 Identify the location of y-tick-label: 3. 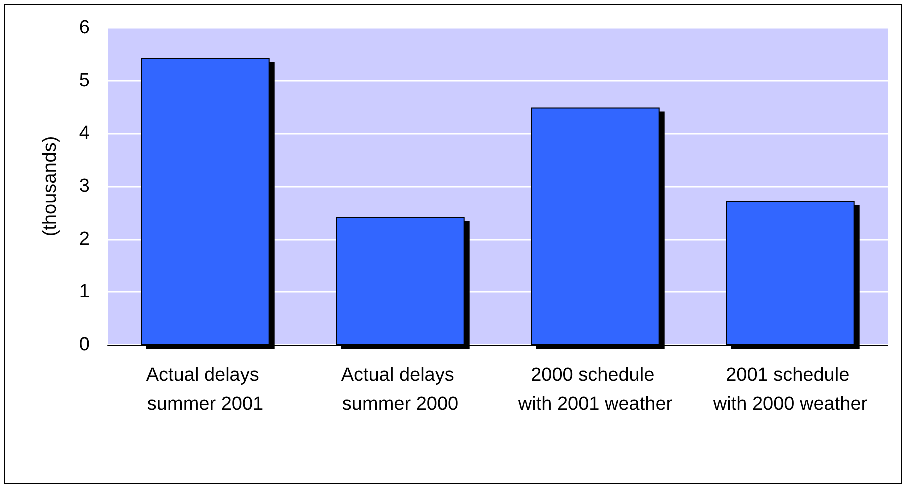
(84, 186).